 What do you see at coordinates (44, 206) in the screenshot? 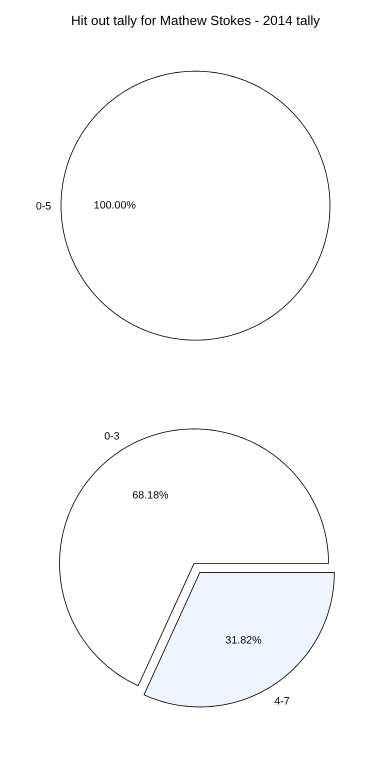
I see `slice-label: 0-5` at bounding box center [44, 206].